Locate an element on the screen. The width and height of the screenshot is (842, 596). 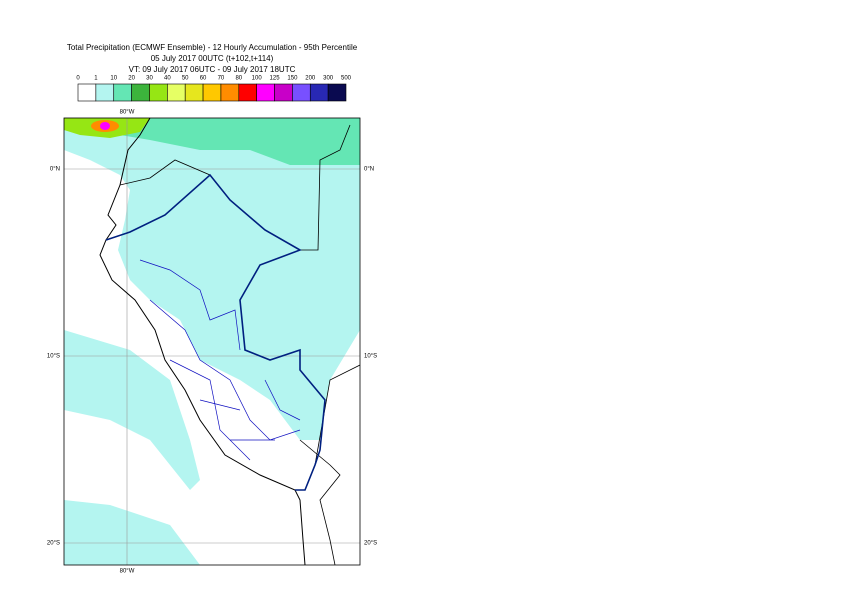
legend-label: 10 is located at coordinates (113, 79).